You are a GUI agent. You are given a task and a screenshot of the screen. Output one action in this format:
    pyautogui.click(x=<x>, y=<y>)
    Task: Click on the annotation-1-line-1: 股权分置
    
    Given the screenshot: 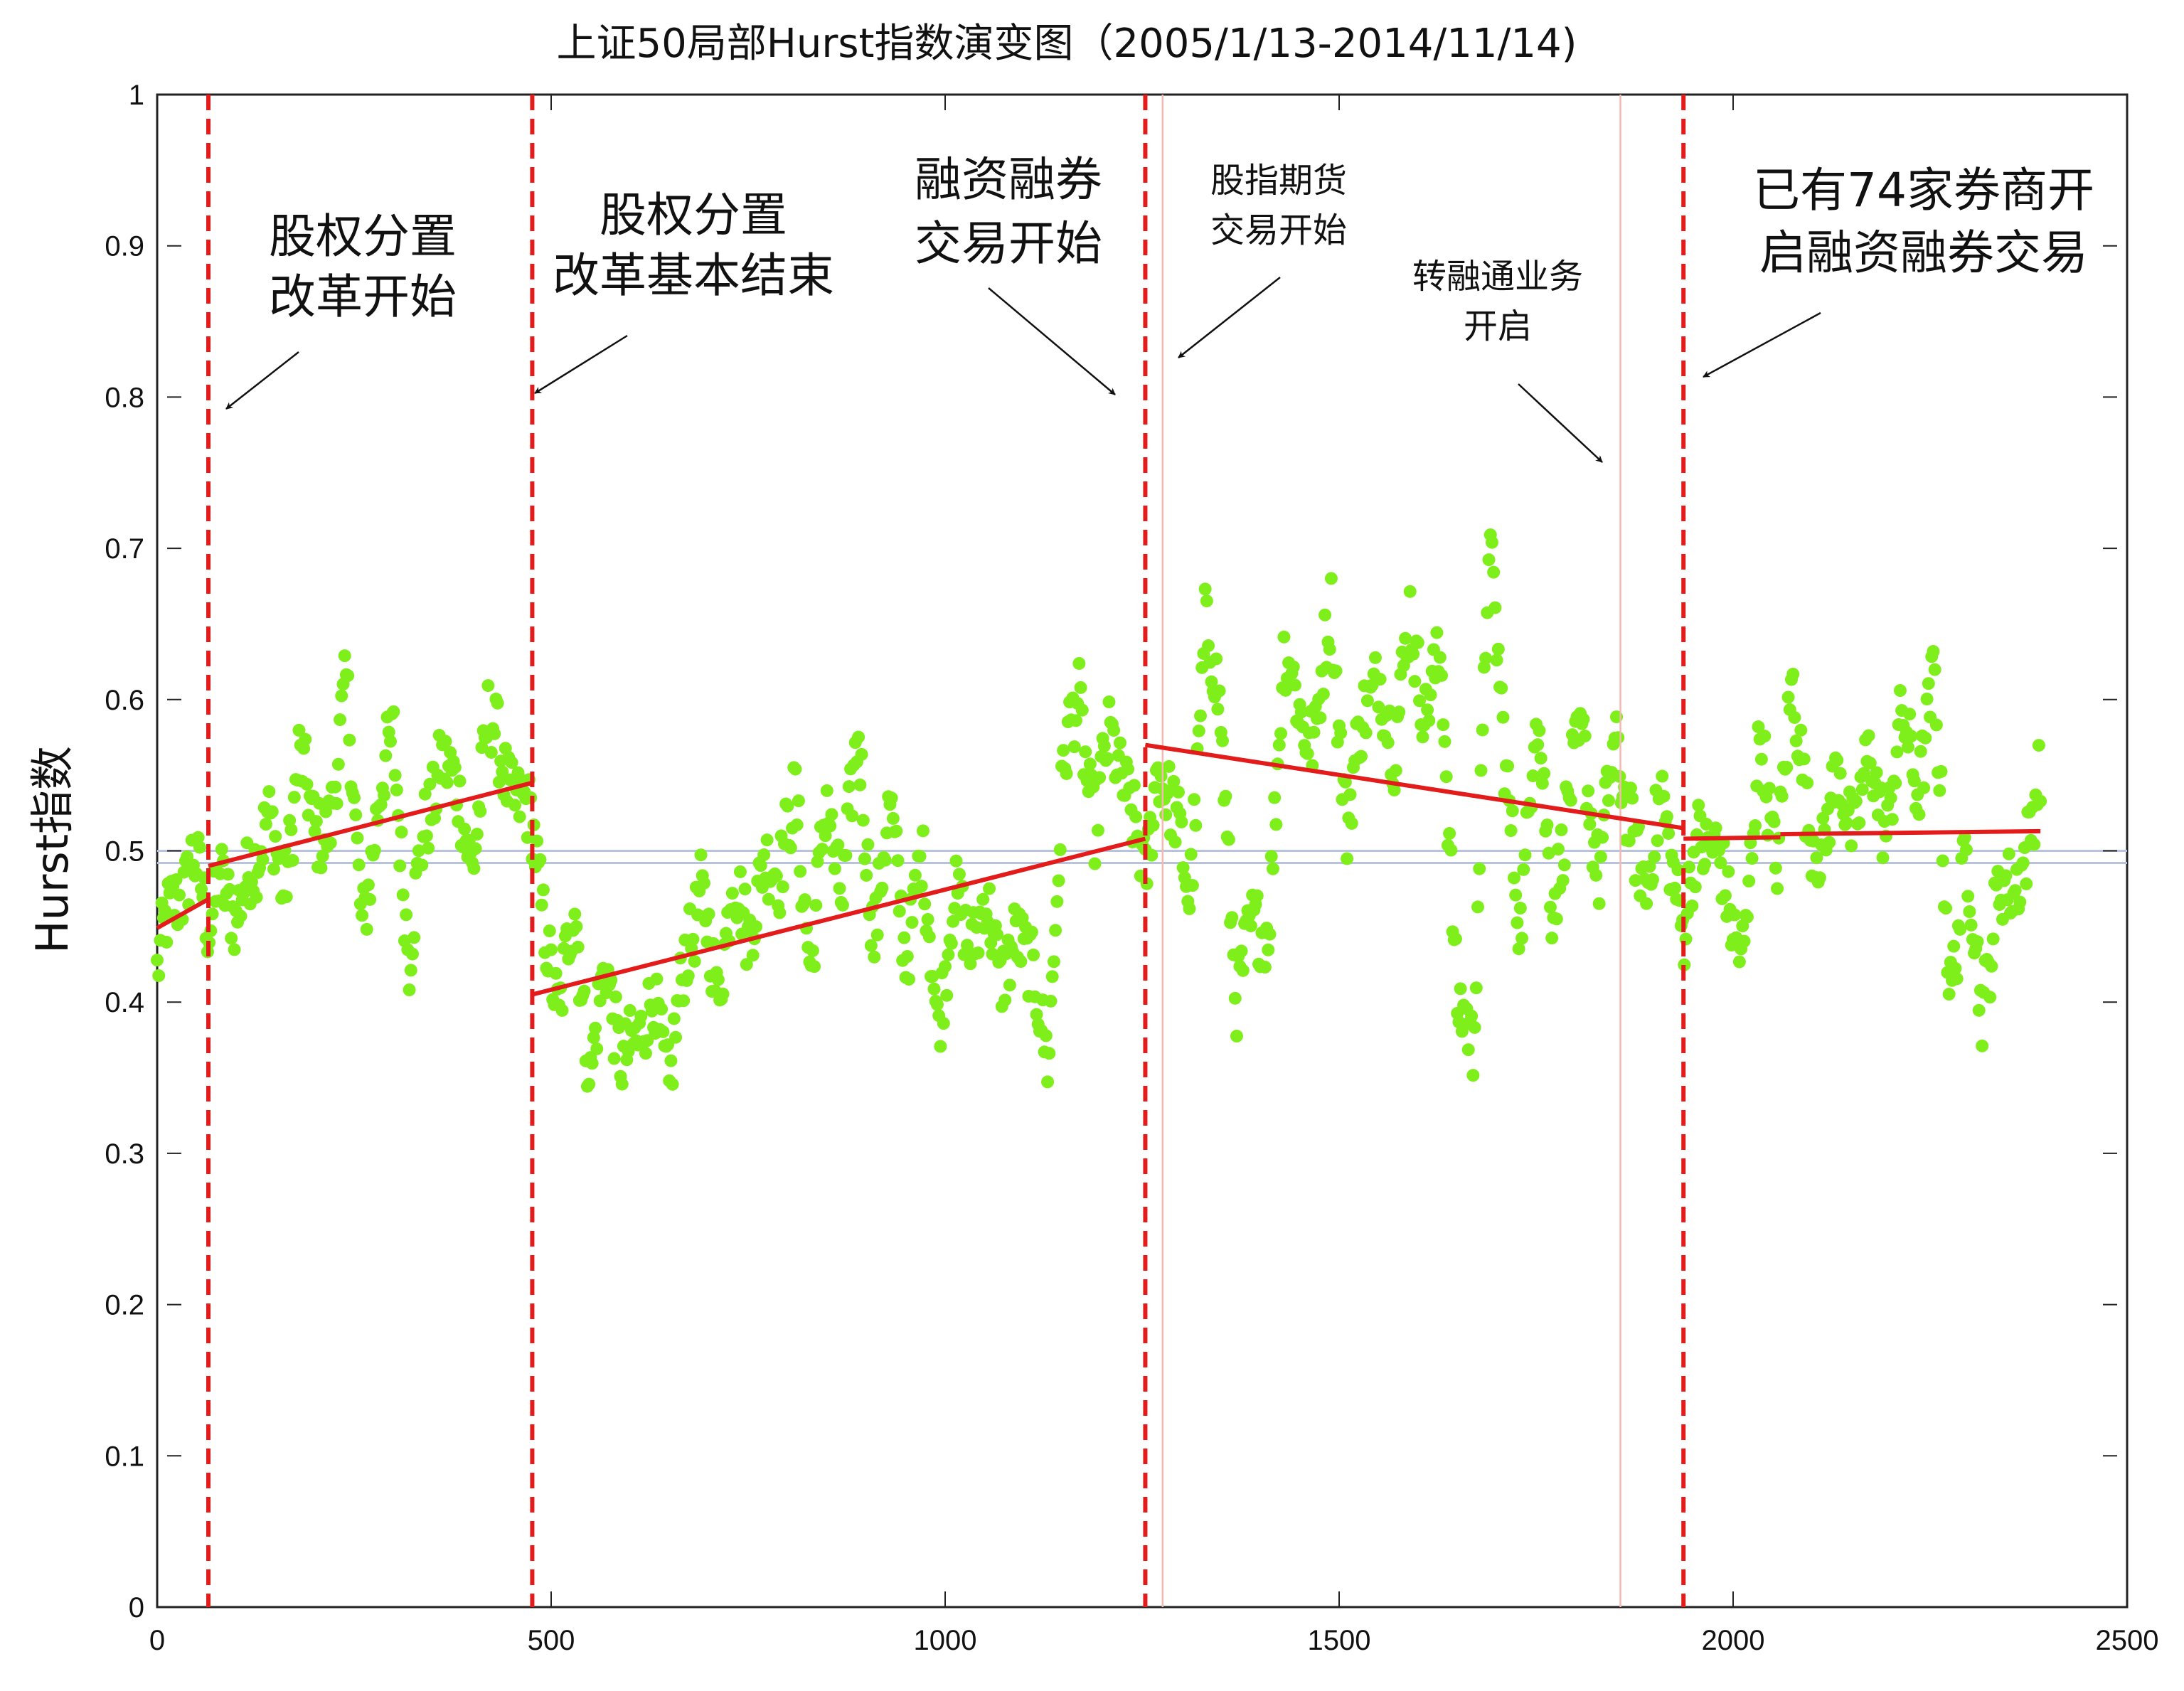 What is the action you would take?
    pyautogui.click(x=363, y=236)
    